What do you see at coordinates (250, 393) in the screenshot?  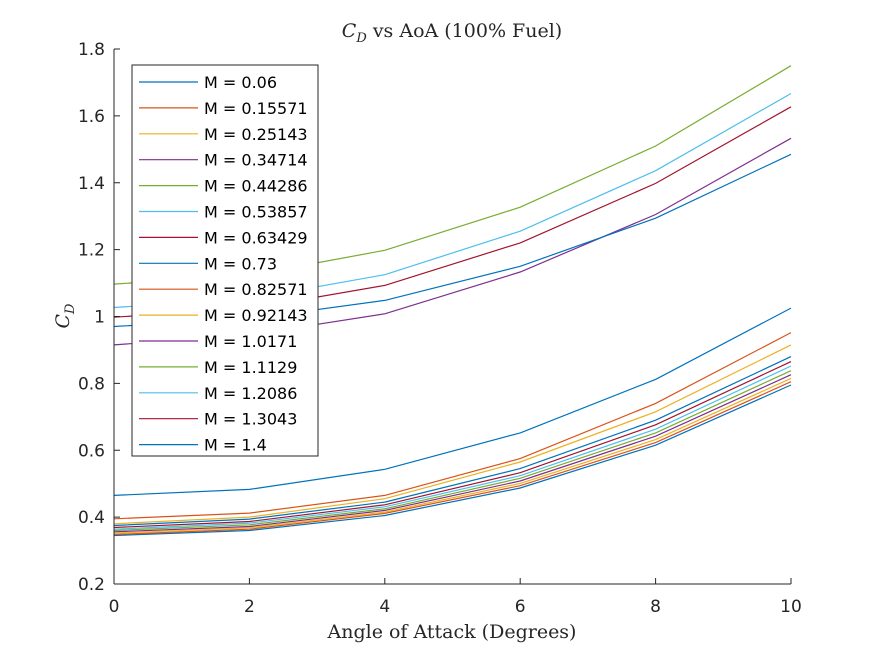 I see `legend-entry-label: M = 1.2086` at bounding box center [250, 393].